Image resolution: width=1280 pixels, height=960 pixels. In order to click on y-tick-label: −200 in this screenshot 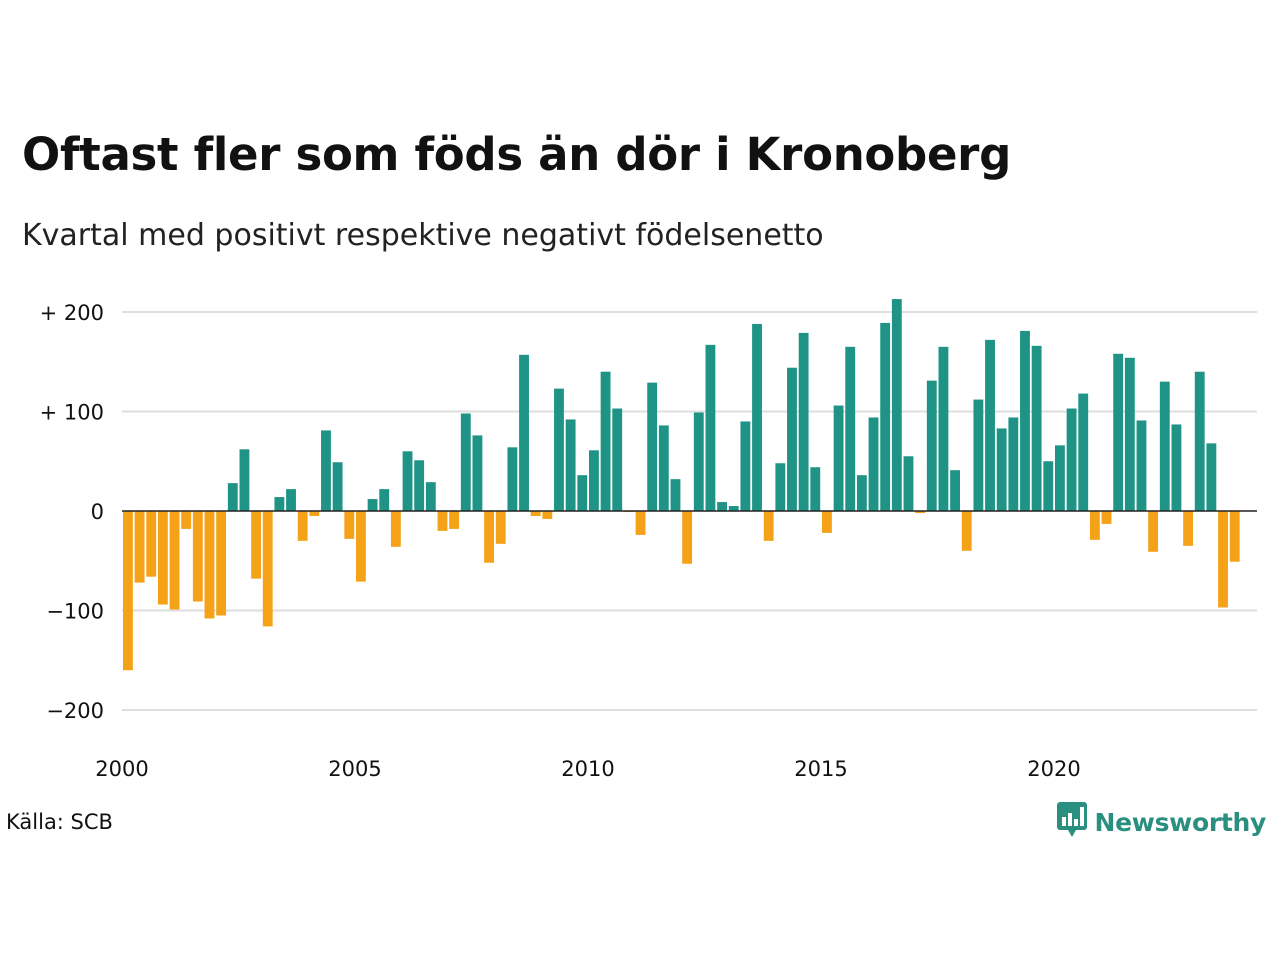, I will do `click(75, 711)`.